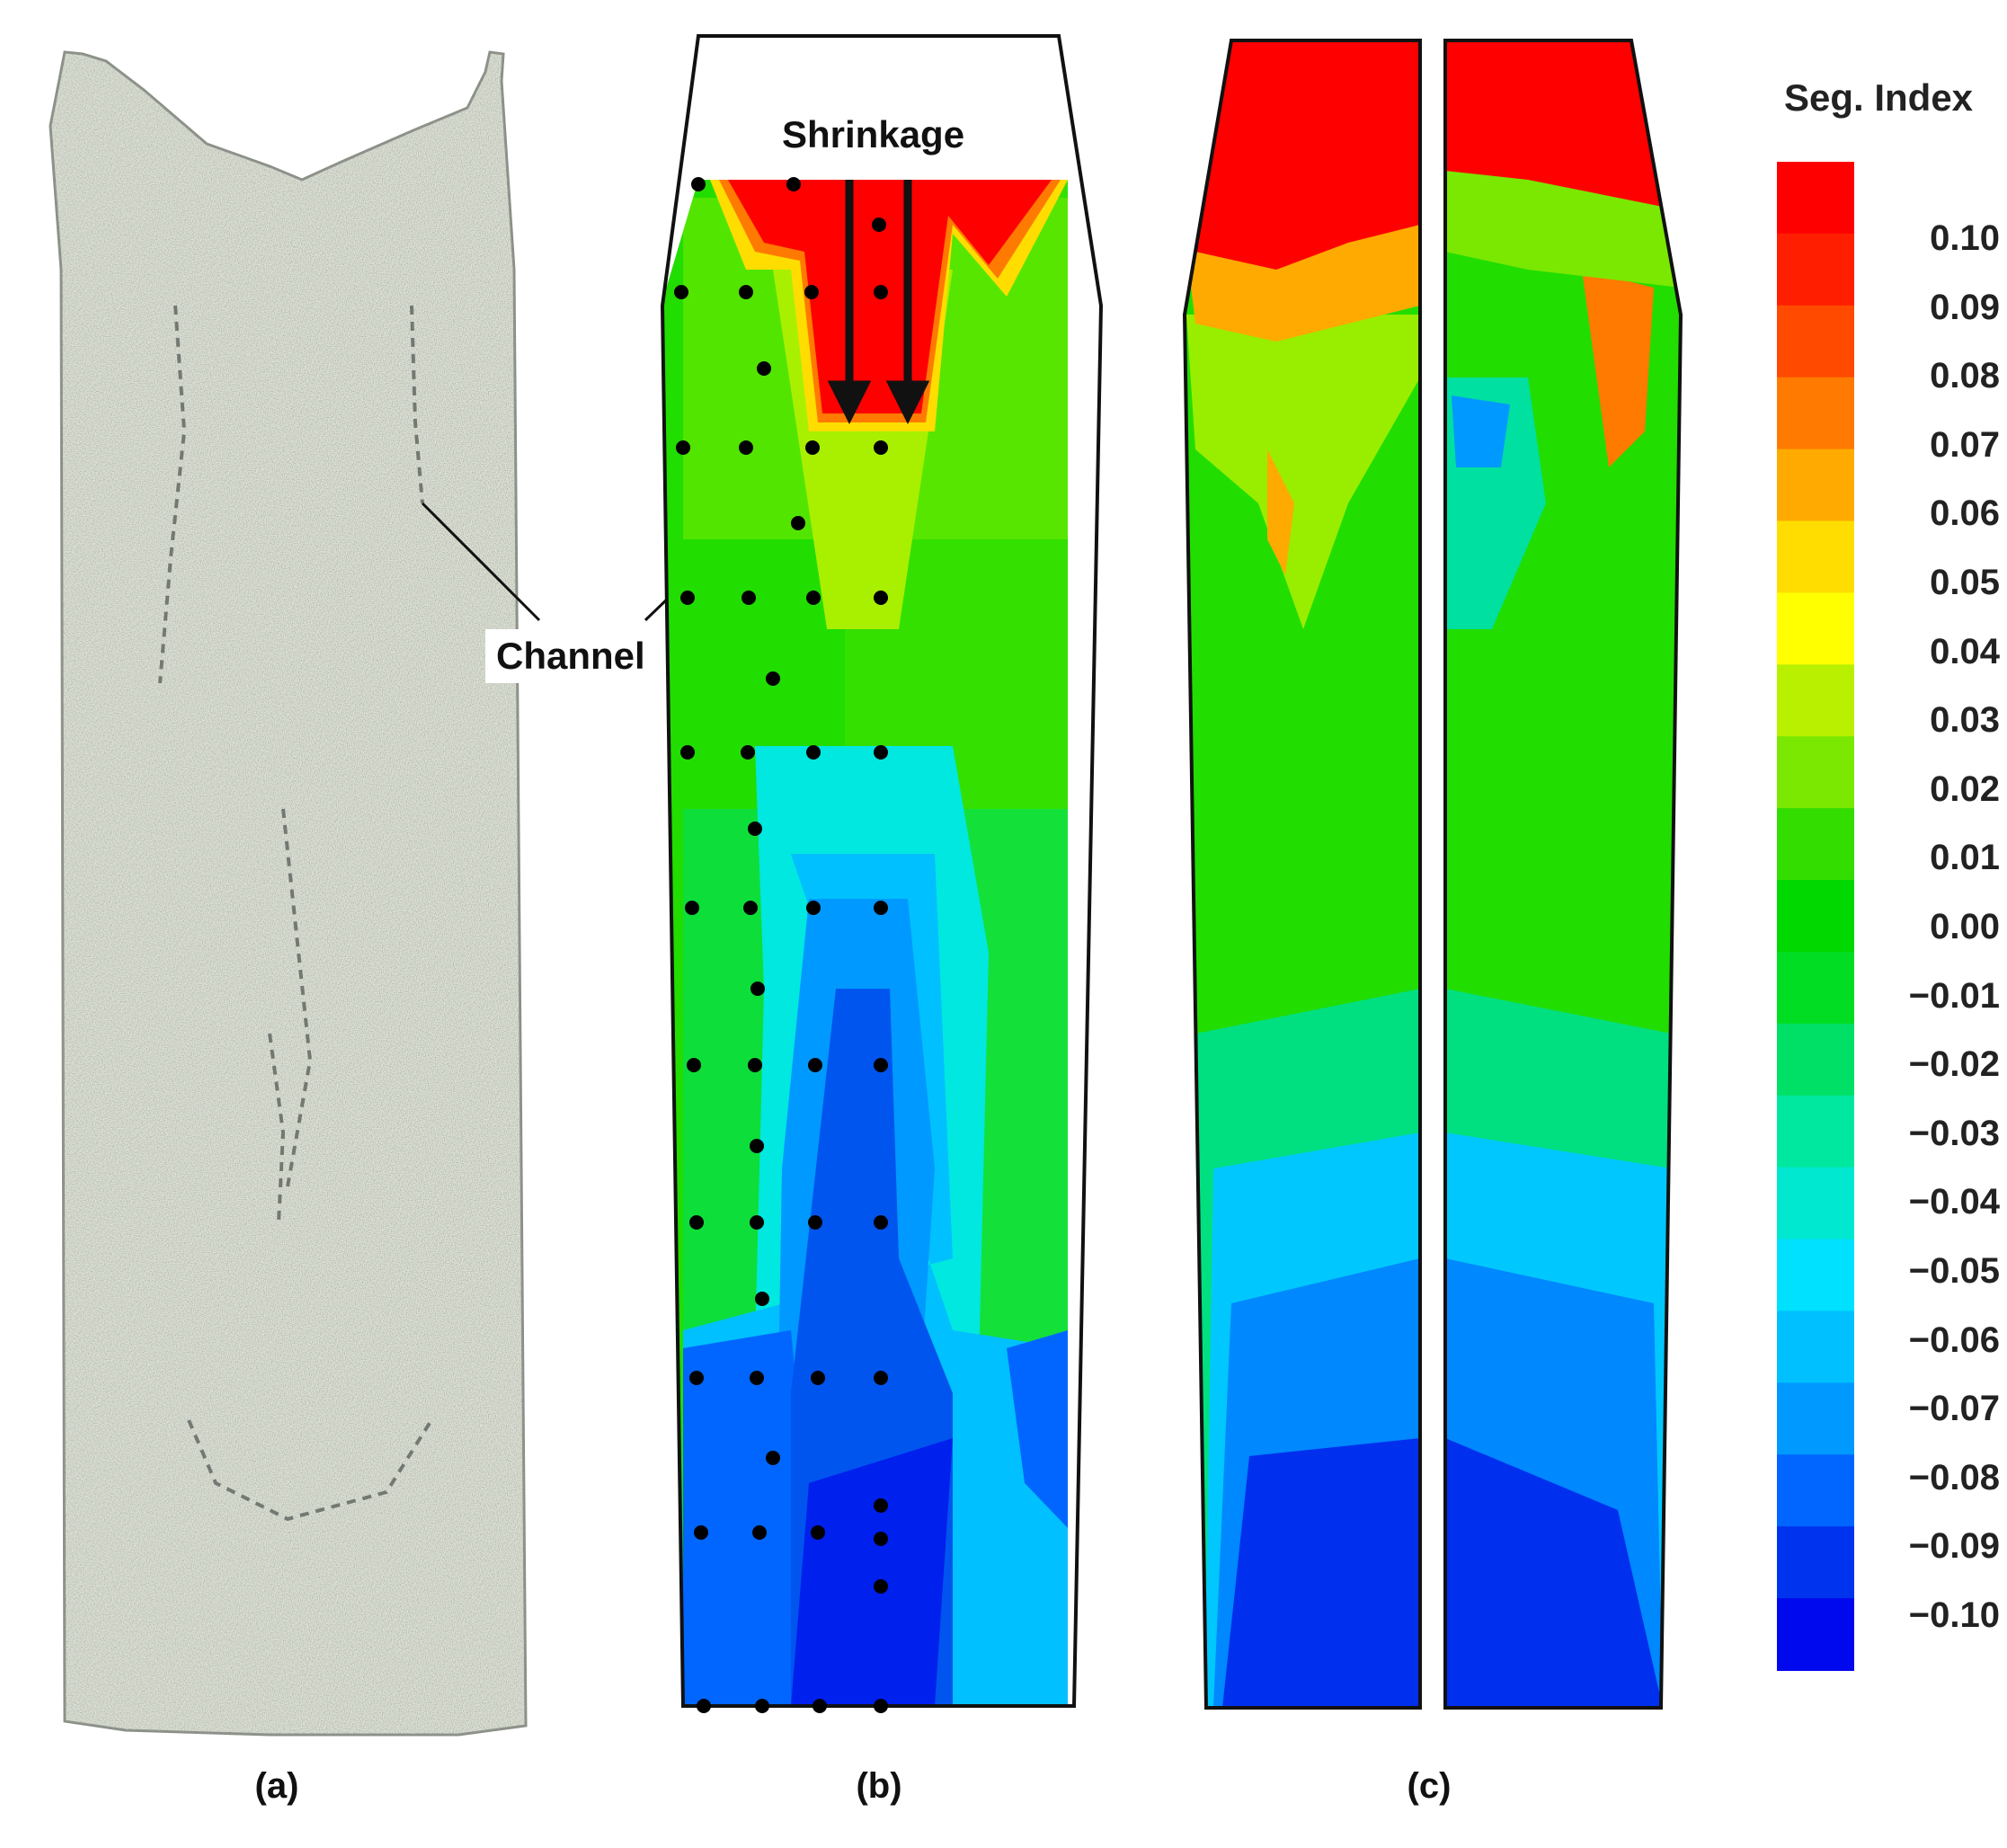 Image resolution: width=2007 pixels, height=1848 pixels. What do you see at coordinates (1932, 1478) in the screenshot?
I see `colorbar-tick-label: −0.08` at bounding box center [1932, 1478].